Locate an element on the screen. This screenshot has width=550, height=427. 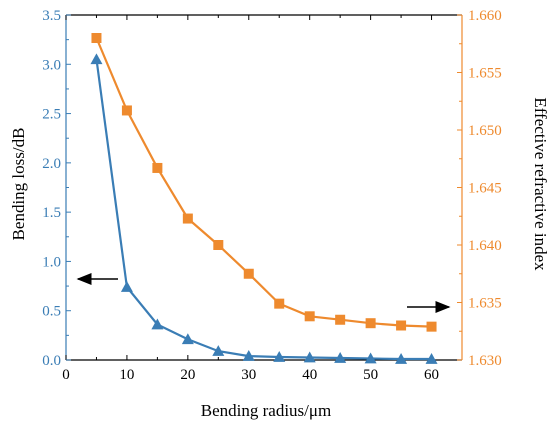
left-y-tick-label: 3.0 is located at coordinates (51, 65).